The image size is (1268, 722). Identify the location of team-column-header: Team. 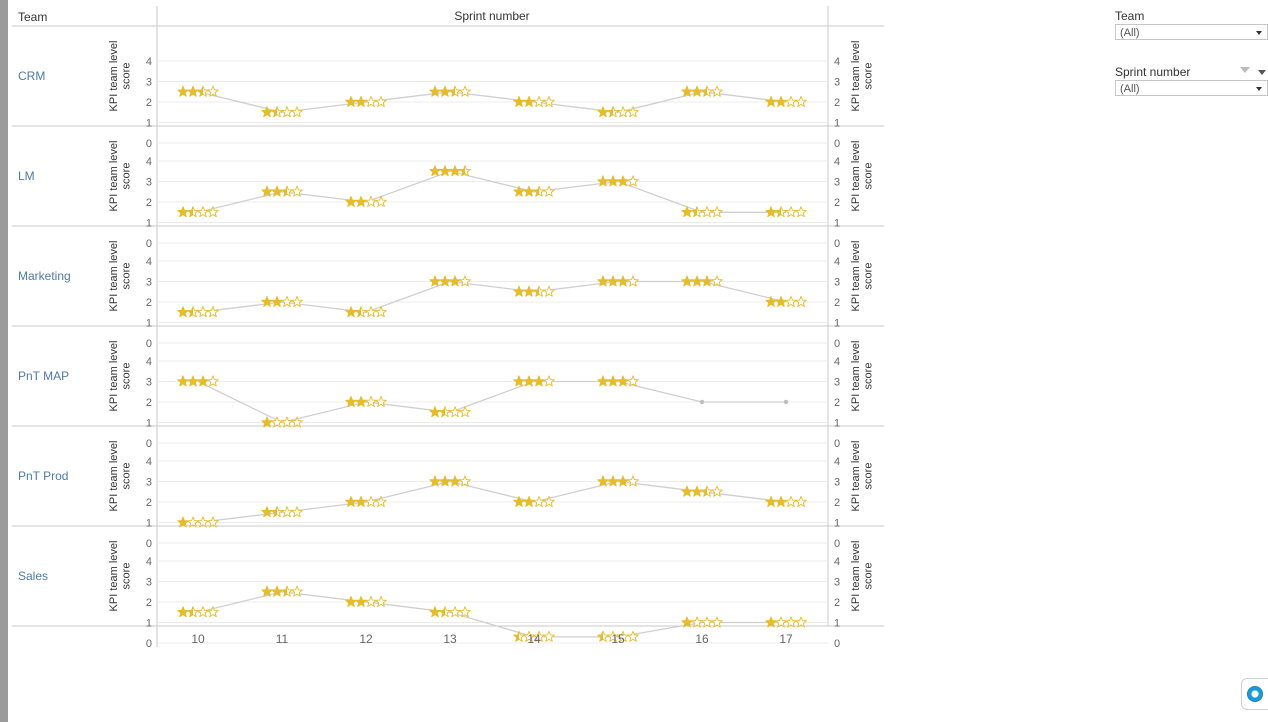
(32, 17).